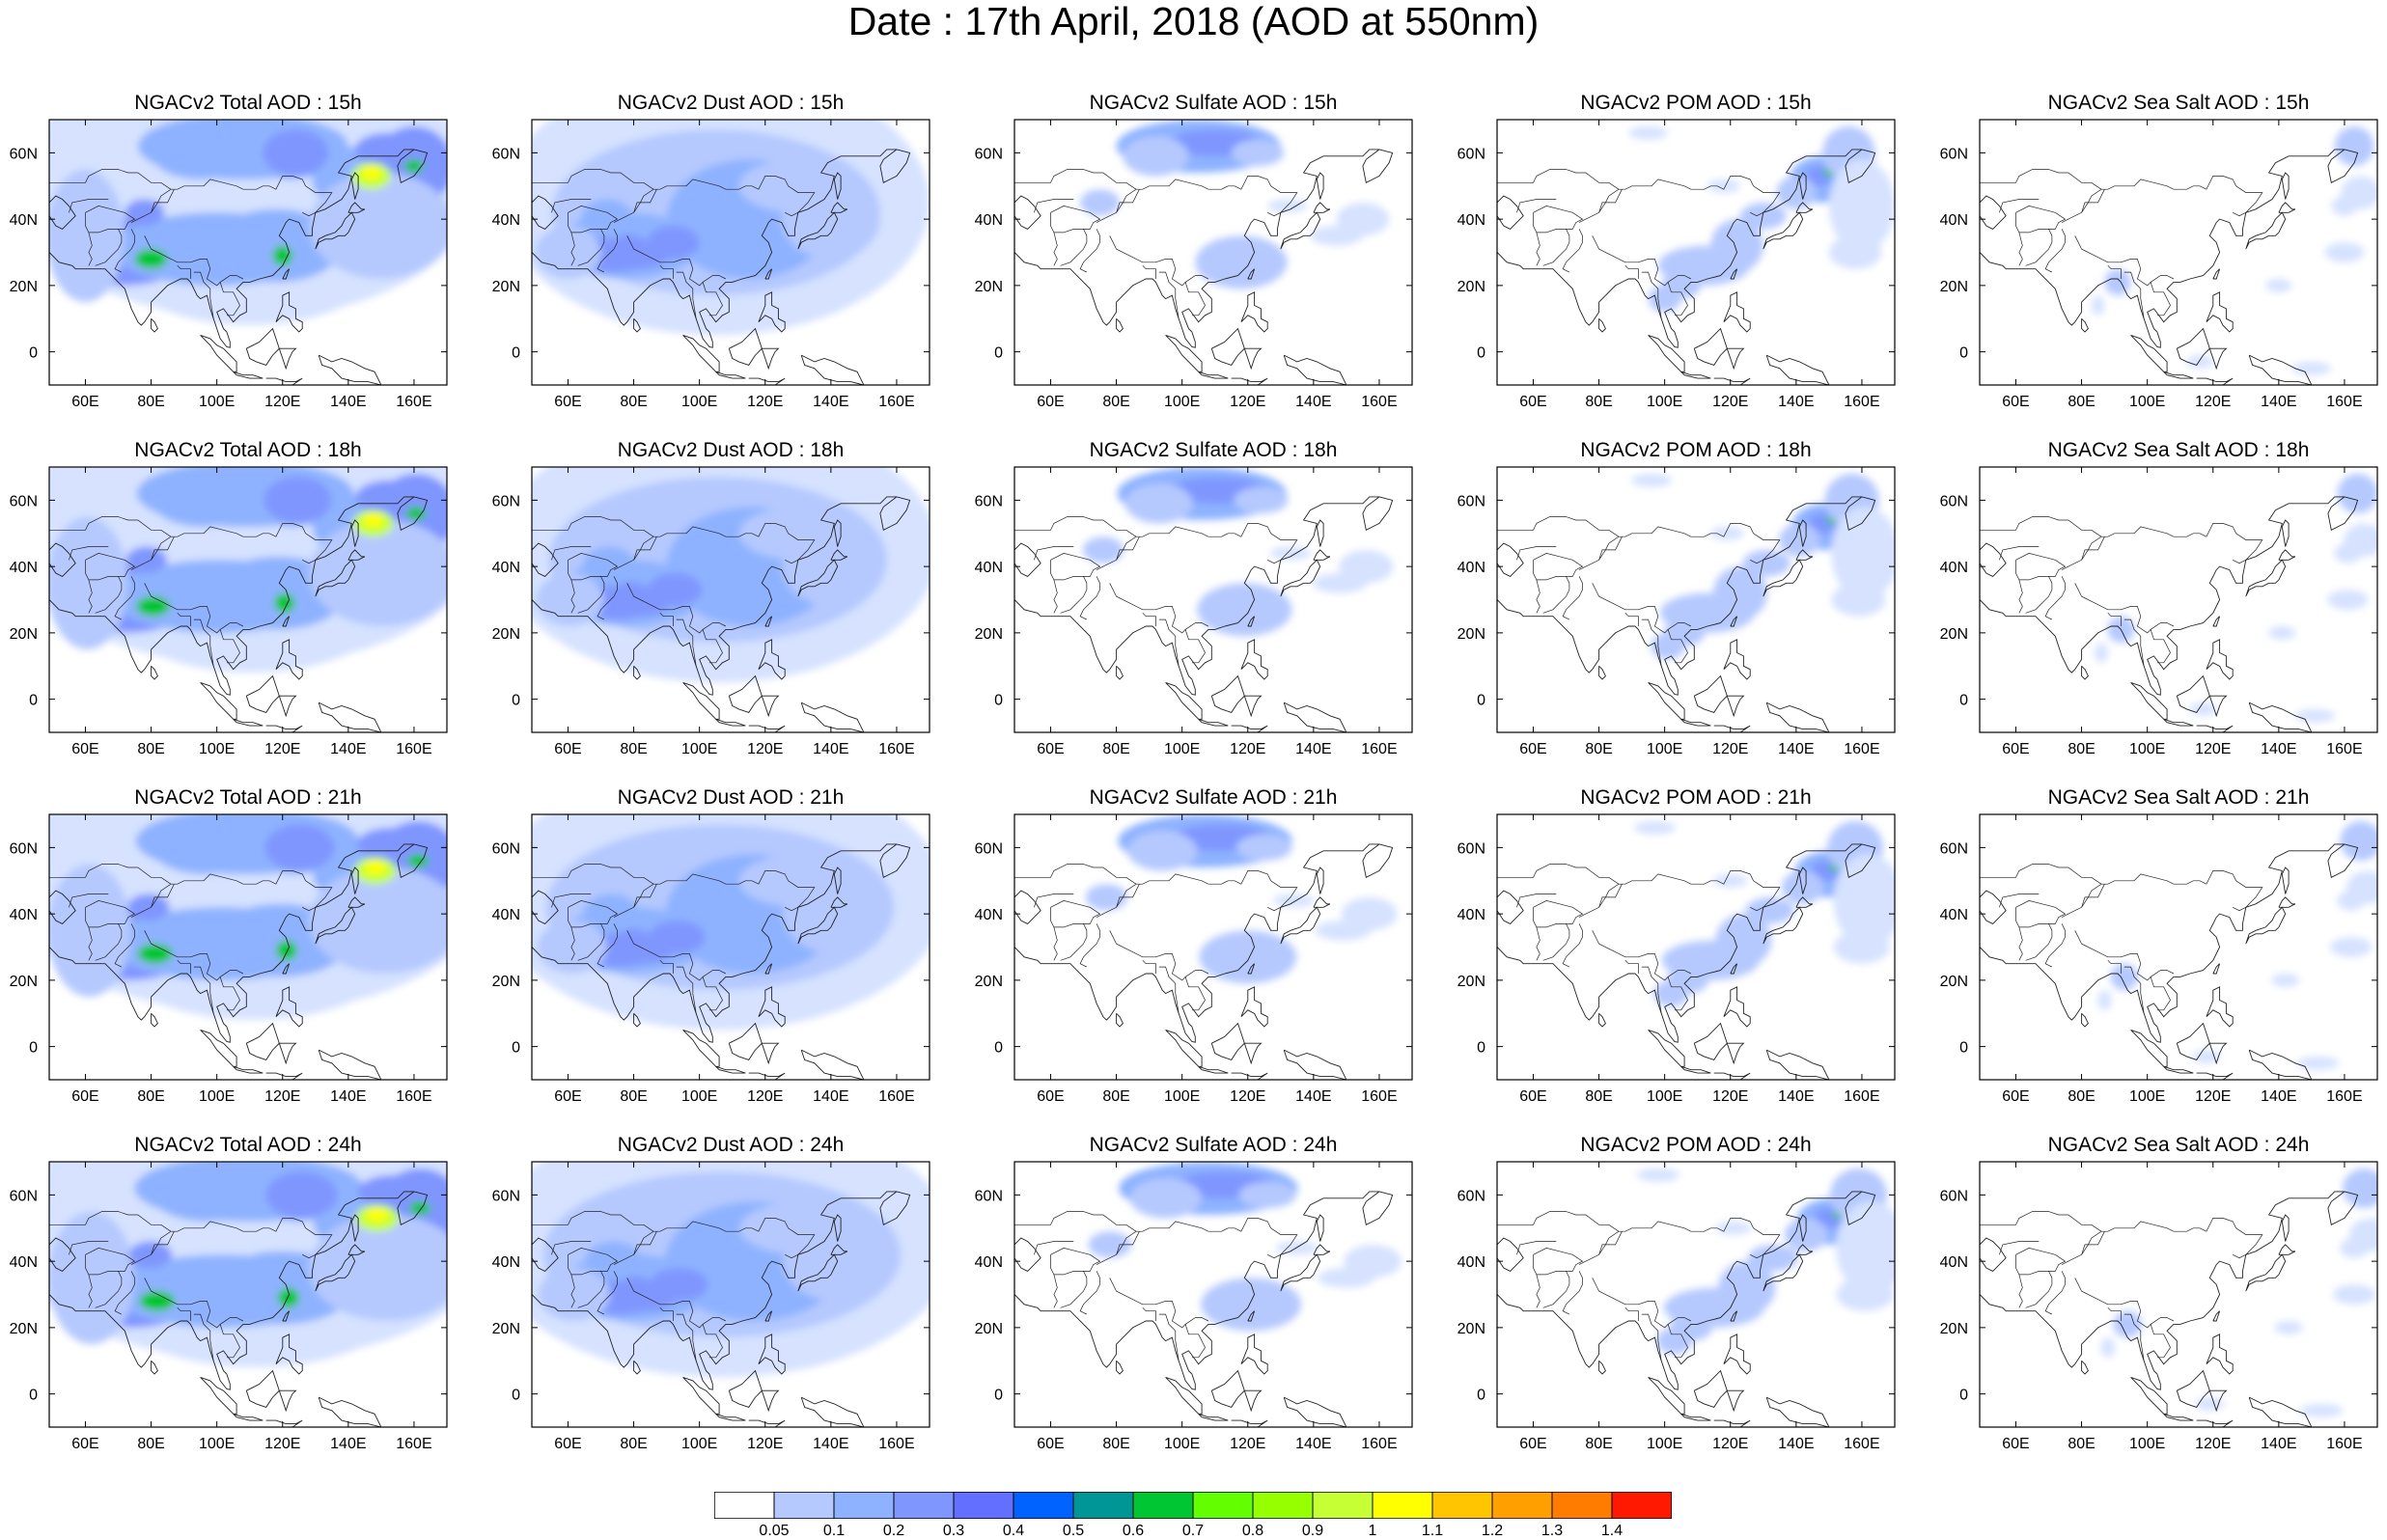 Image resolution: width=2387 pixels, height=1540 pixels. Describe the element at coordinates (699, 1444) in the screenshot. I see `lon-tick-label: 100E` at that location.